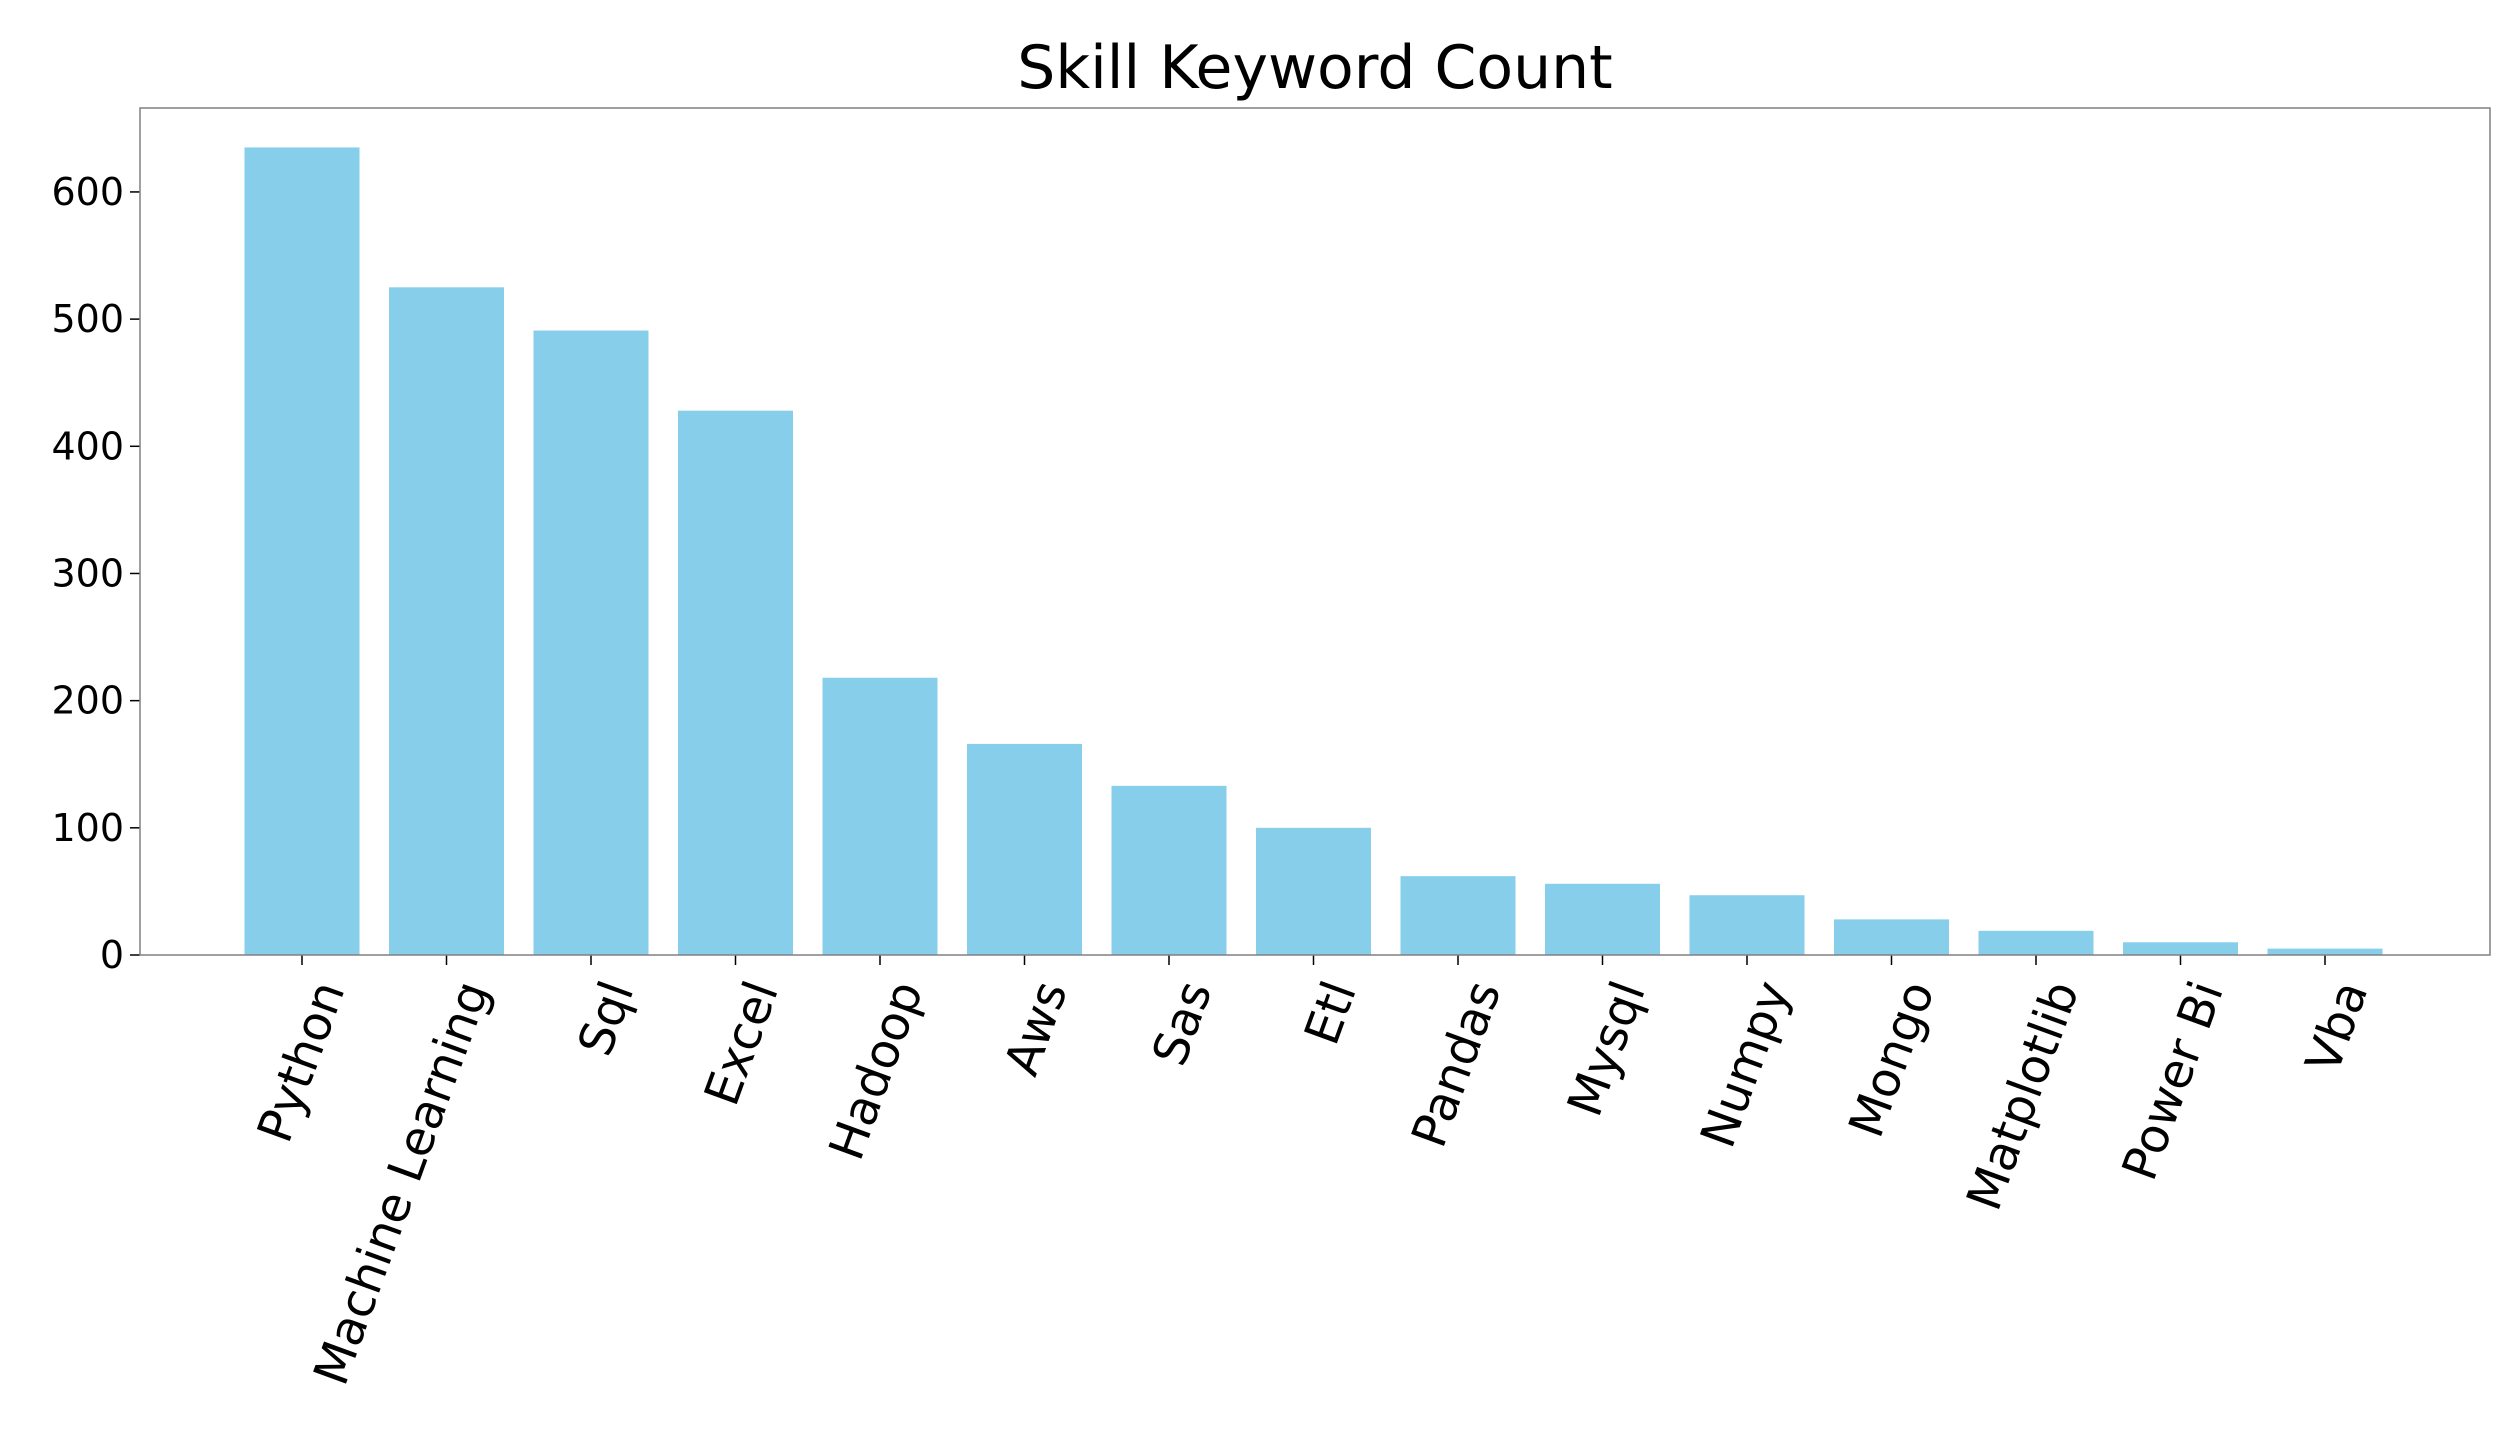 This screenshot has width=2520, height=1444. Describe the element at coordinates (1183, 1023) in the screenshot. I see `x-tick-label: Sas` at that location.